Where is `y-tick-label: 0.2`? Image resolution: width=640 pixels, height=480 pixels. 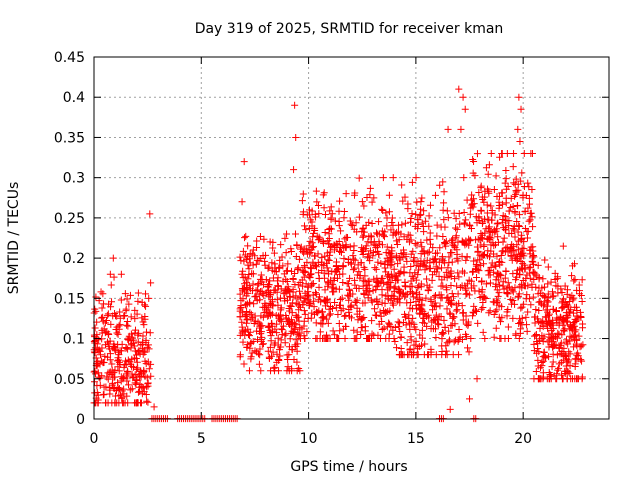
y-tick-label: 0.2 is located at coordinates (74, 259).